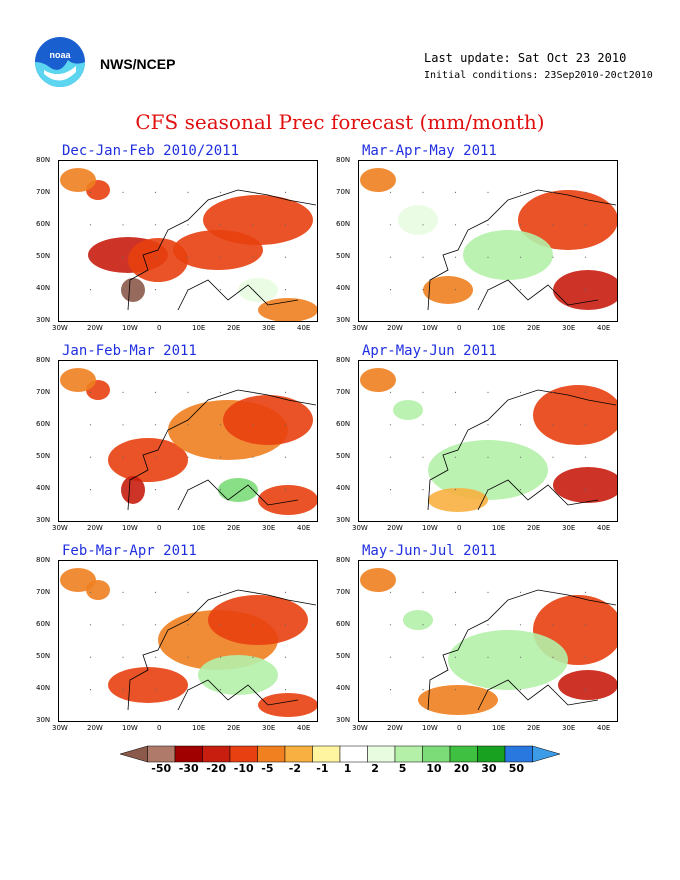 Image resolution: width=680 pixels, height=880 pixels. What do you see at coordinates (43, 192) in the screenshot?
I see `lat-label: 70N` at bounding box center [43, 192].